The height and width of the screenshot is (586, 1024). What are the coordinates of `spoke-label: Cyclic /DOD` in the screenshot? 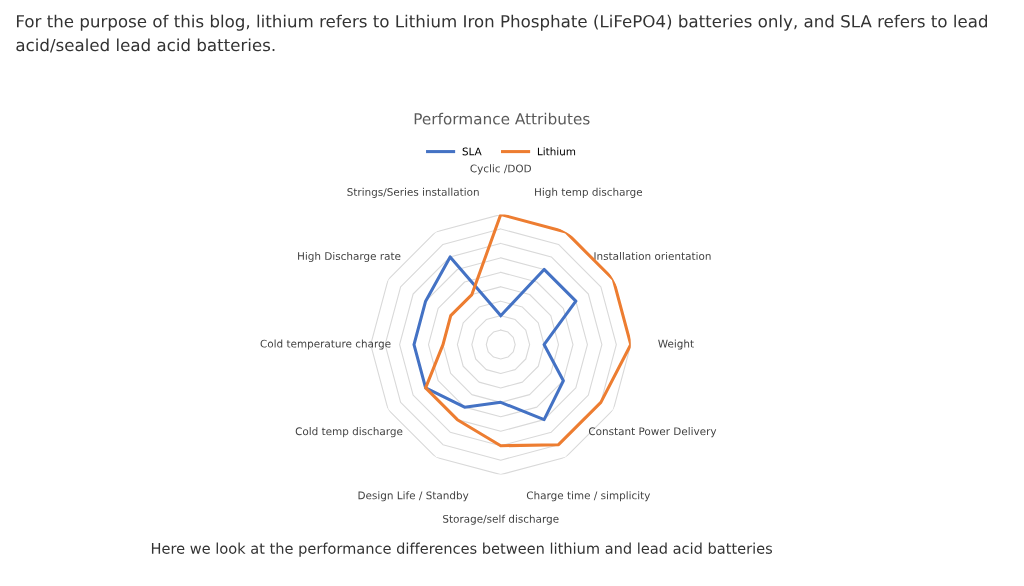 It's located at (500, 169).